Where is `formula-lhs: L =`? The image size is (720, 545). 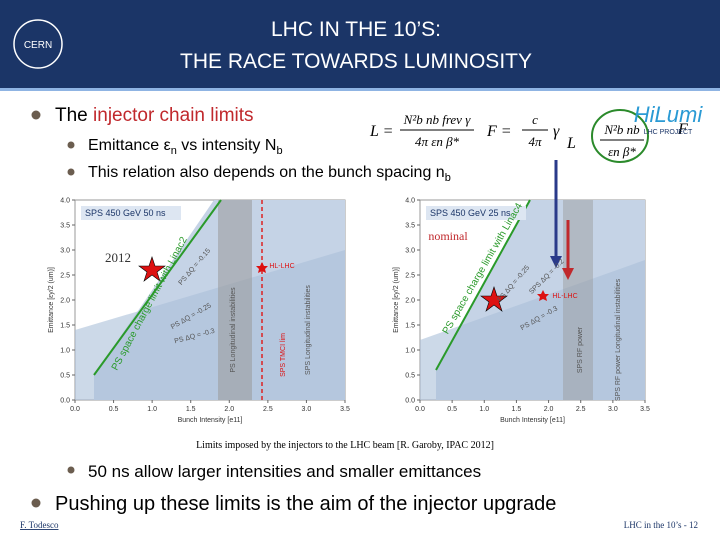
formula-lhs: L = is located at coordinates (381, 131).